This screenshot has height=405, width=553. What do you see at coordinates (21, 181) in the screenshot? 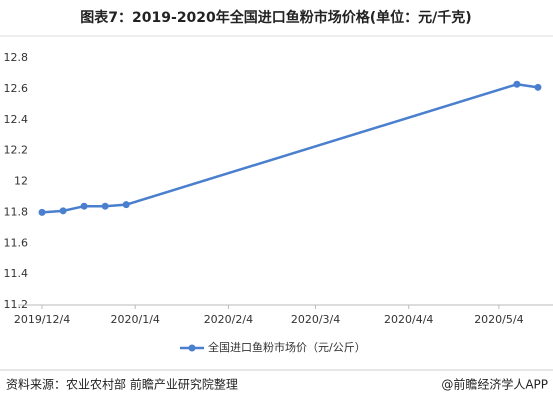
I see `y-tick-label: 12` at bounding box center [21, 181].